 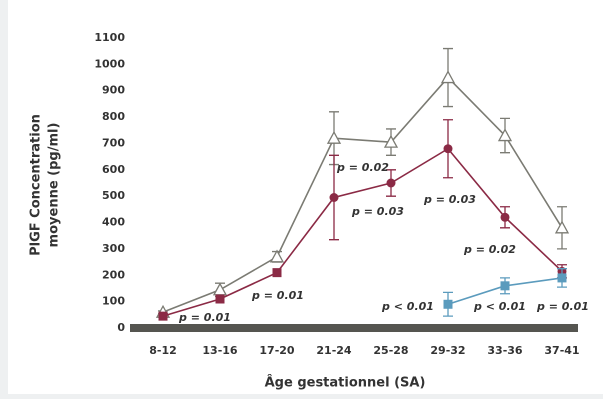 What do you see at coordinates (113, 274) in the screenshot?
I see `y-tick-label: 200` at bounding box center [113, 274].